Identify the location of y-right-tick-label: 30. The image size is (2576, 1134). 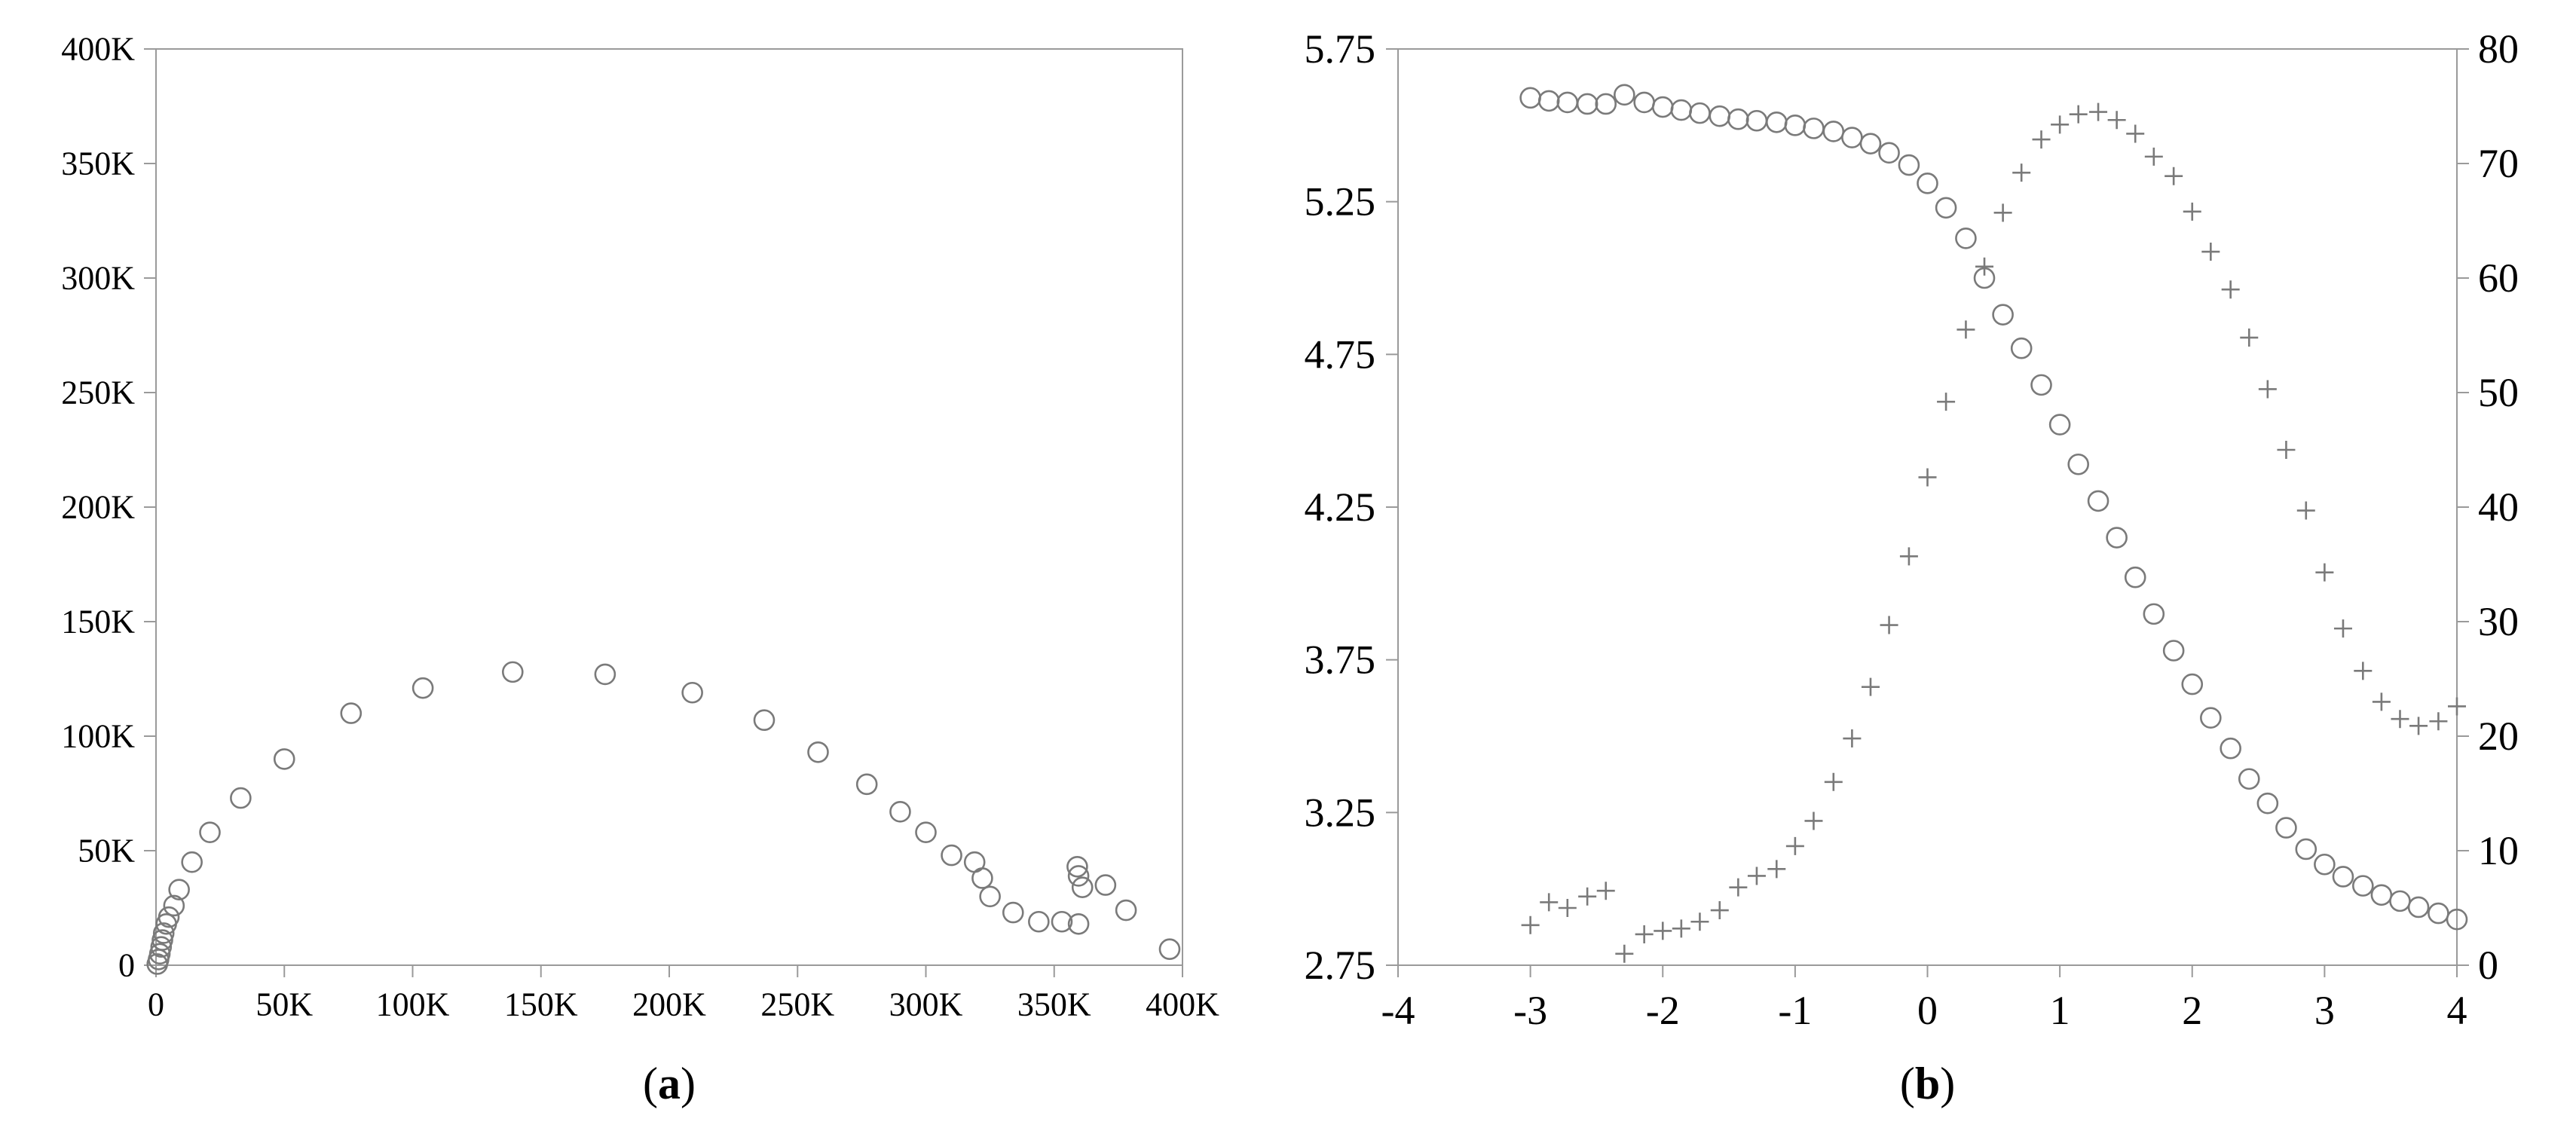
(2499, 621).